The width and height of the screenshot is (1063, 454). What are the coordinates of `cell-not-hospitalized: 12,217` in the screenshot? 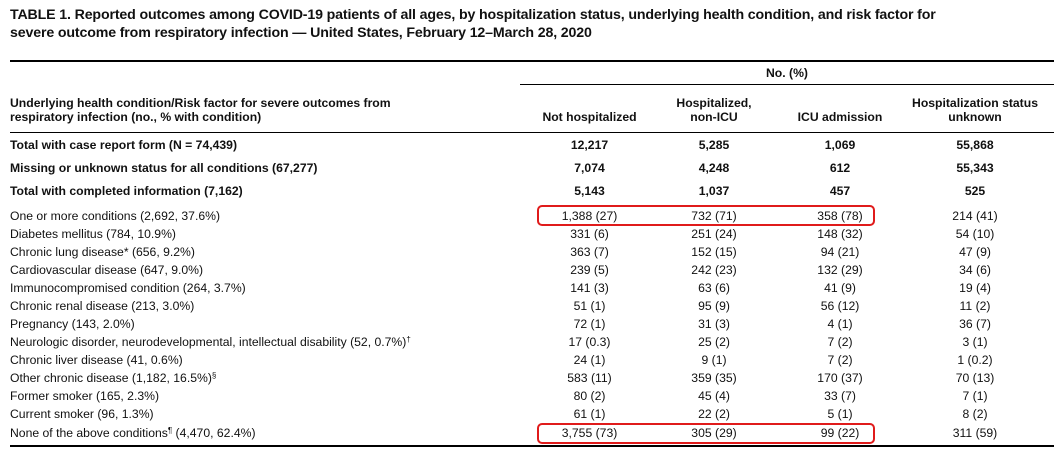 It's located at (589, 145).